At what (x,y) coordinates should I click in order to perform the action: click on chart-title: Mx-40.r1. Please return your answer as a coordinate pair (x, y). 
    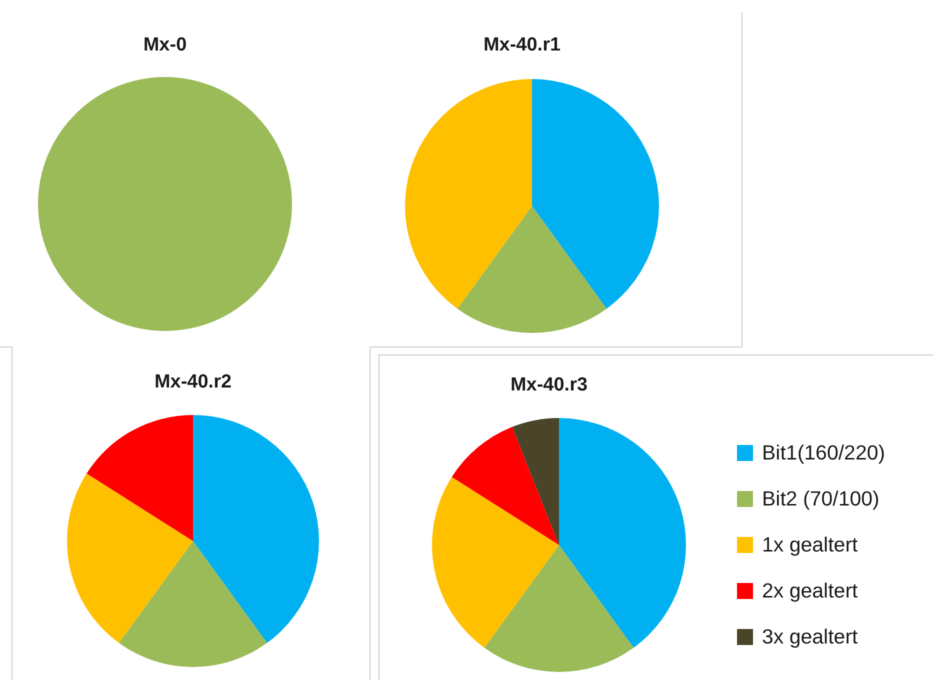
    Looking at the image, I should click on (522, 45).